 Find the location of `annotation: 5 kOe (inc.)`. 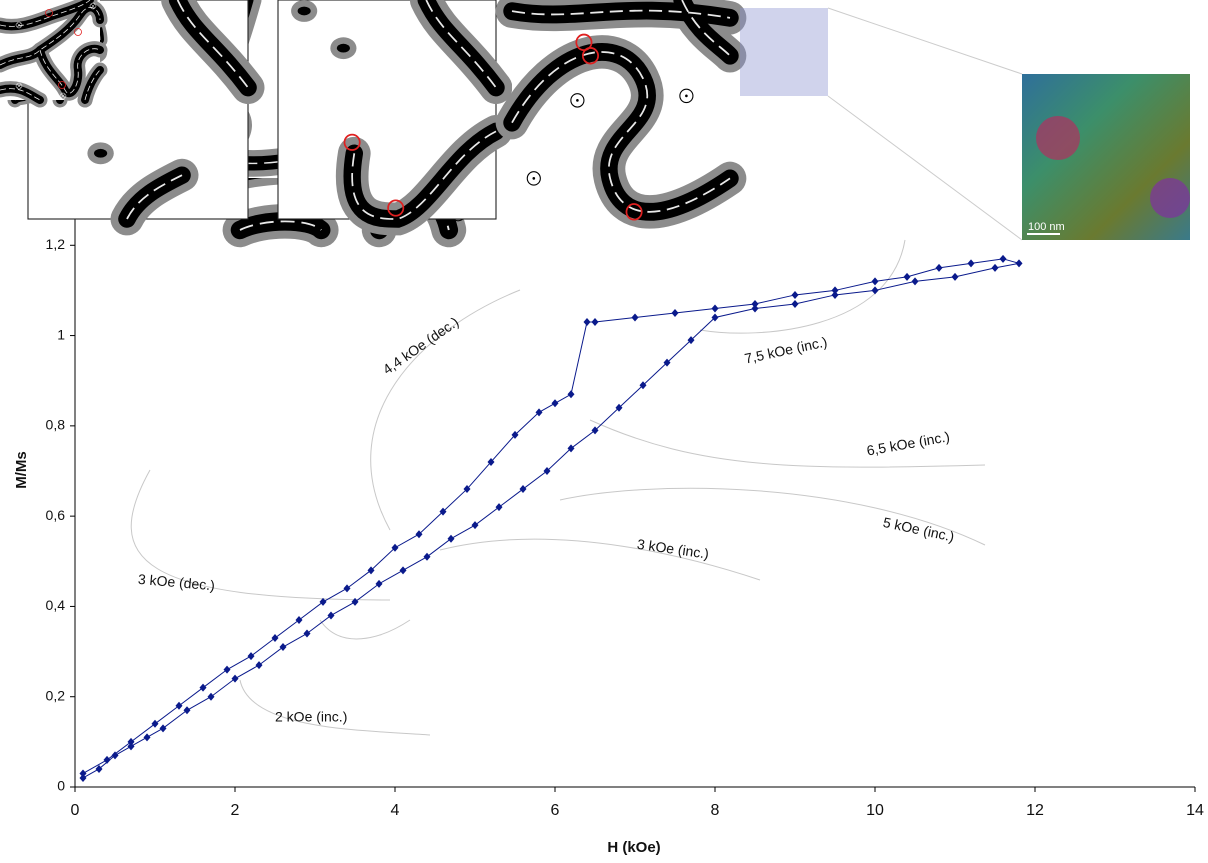

annotation: 5 kOe (inc.) is located at coordinates (919, 529).